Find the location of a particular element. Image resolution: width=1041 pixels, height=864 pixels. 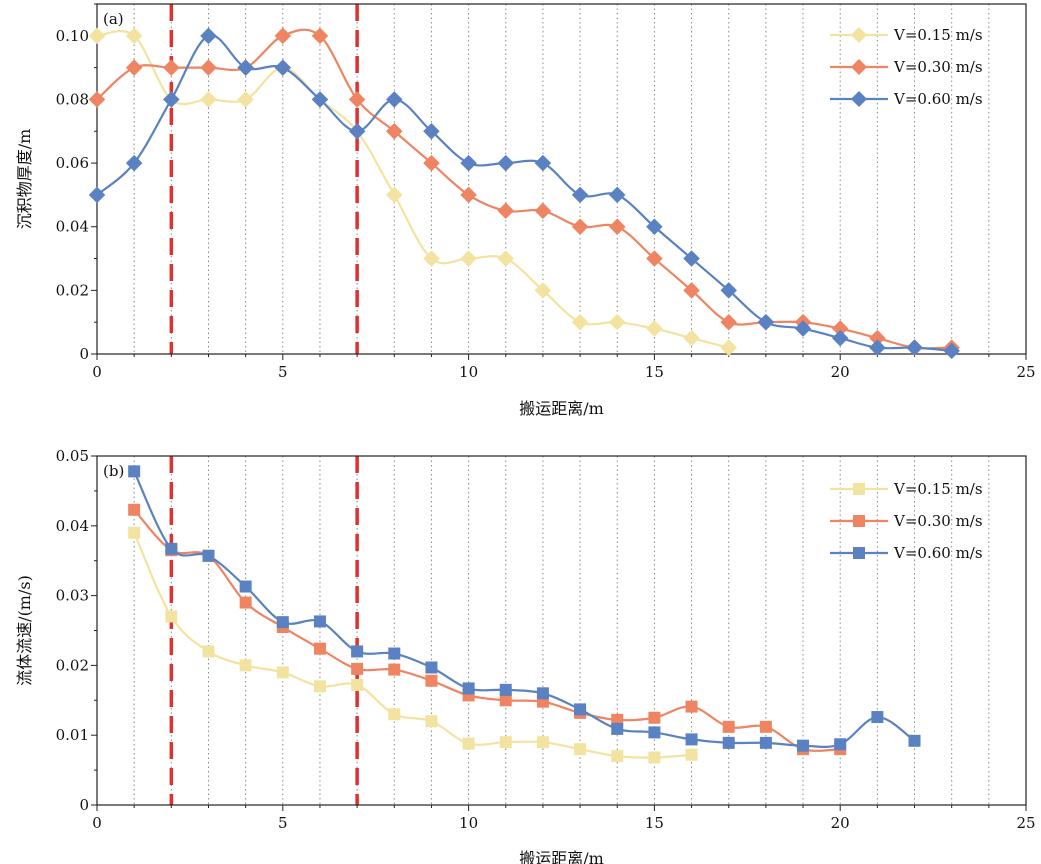

x-tick-label: 15 is located at coordinates (654, 372).